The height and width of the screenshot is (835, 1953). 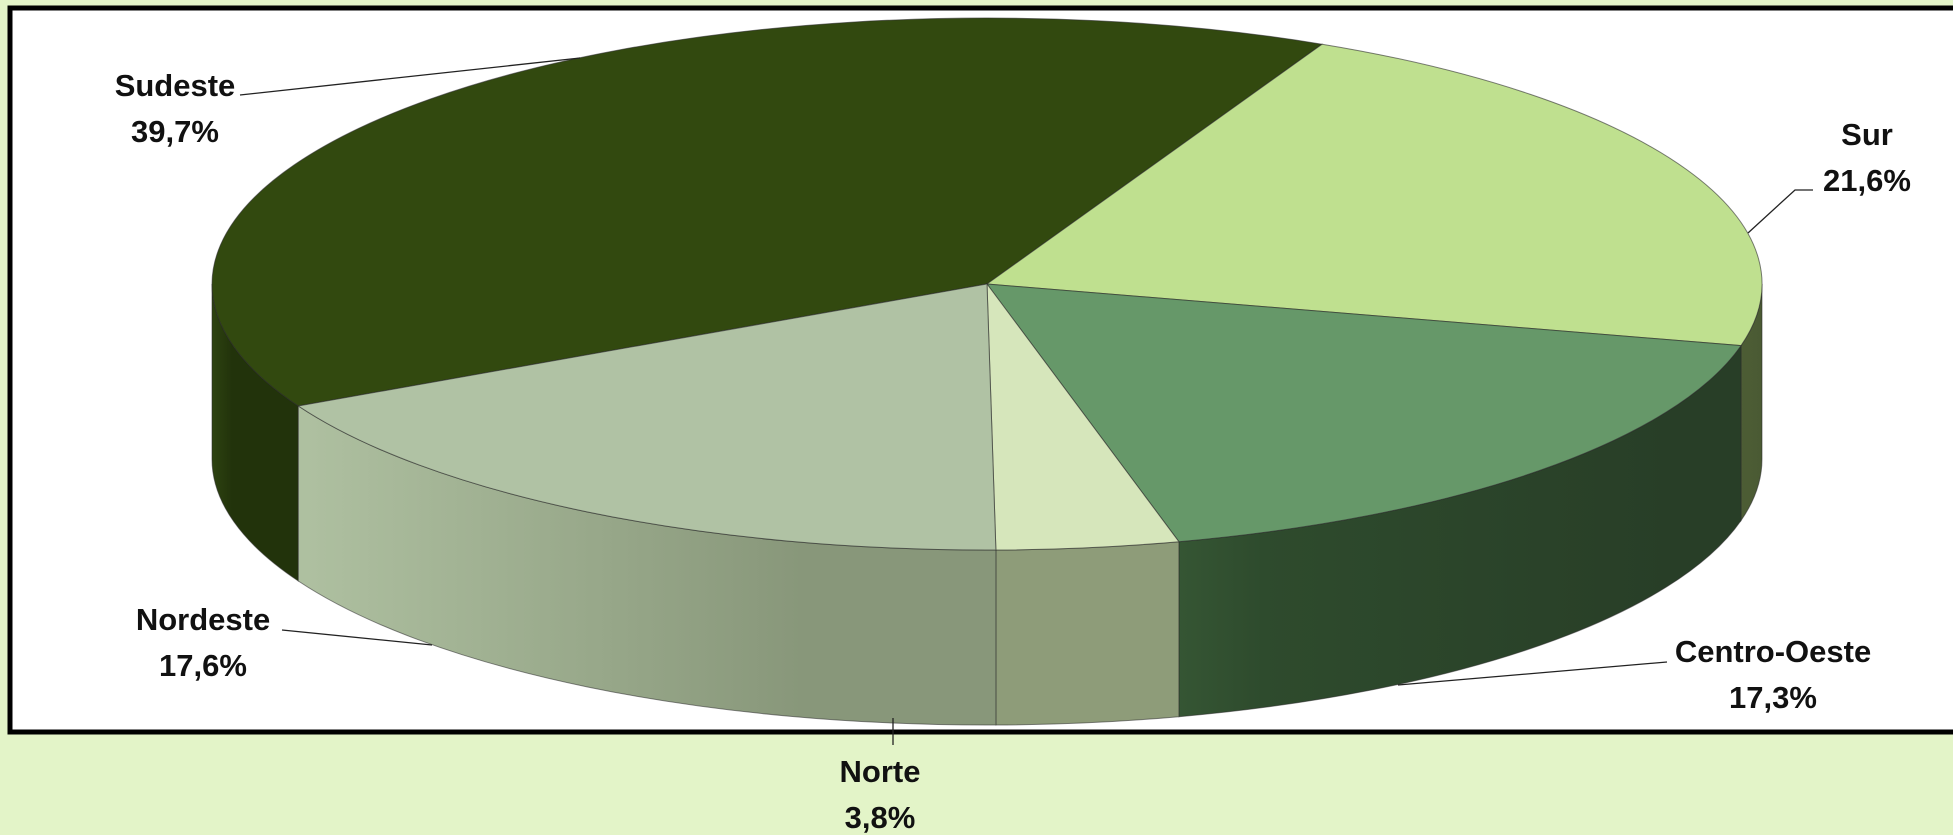 I want to click on label-sudeste-value: 39,7%, so click(x=175, y=131).